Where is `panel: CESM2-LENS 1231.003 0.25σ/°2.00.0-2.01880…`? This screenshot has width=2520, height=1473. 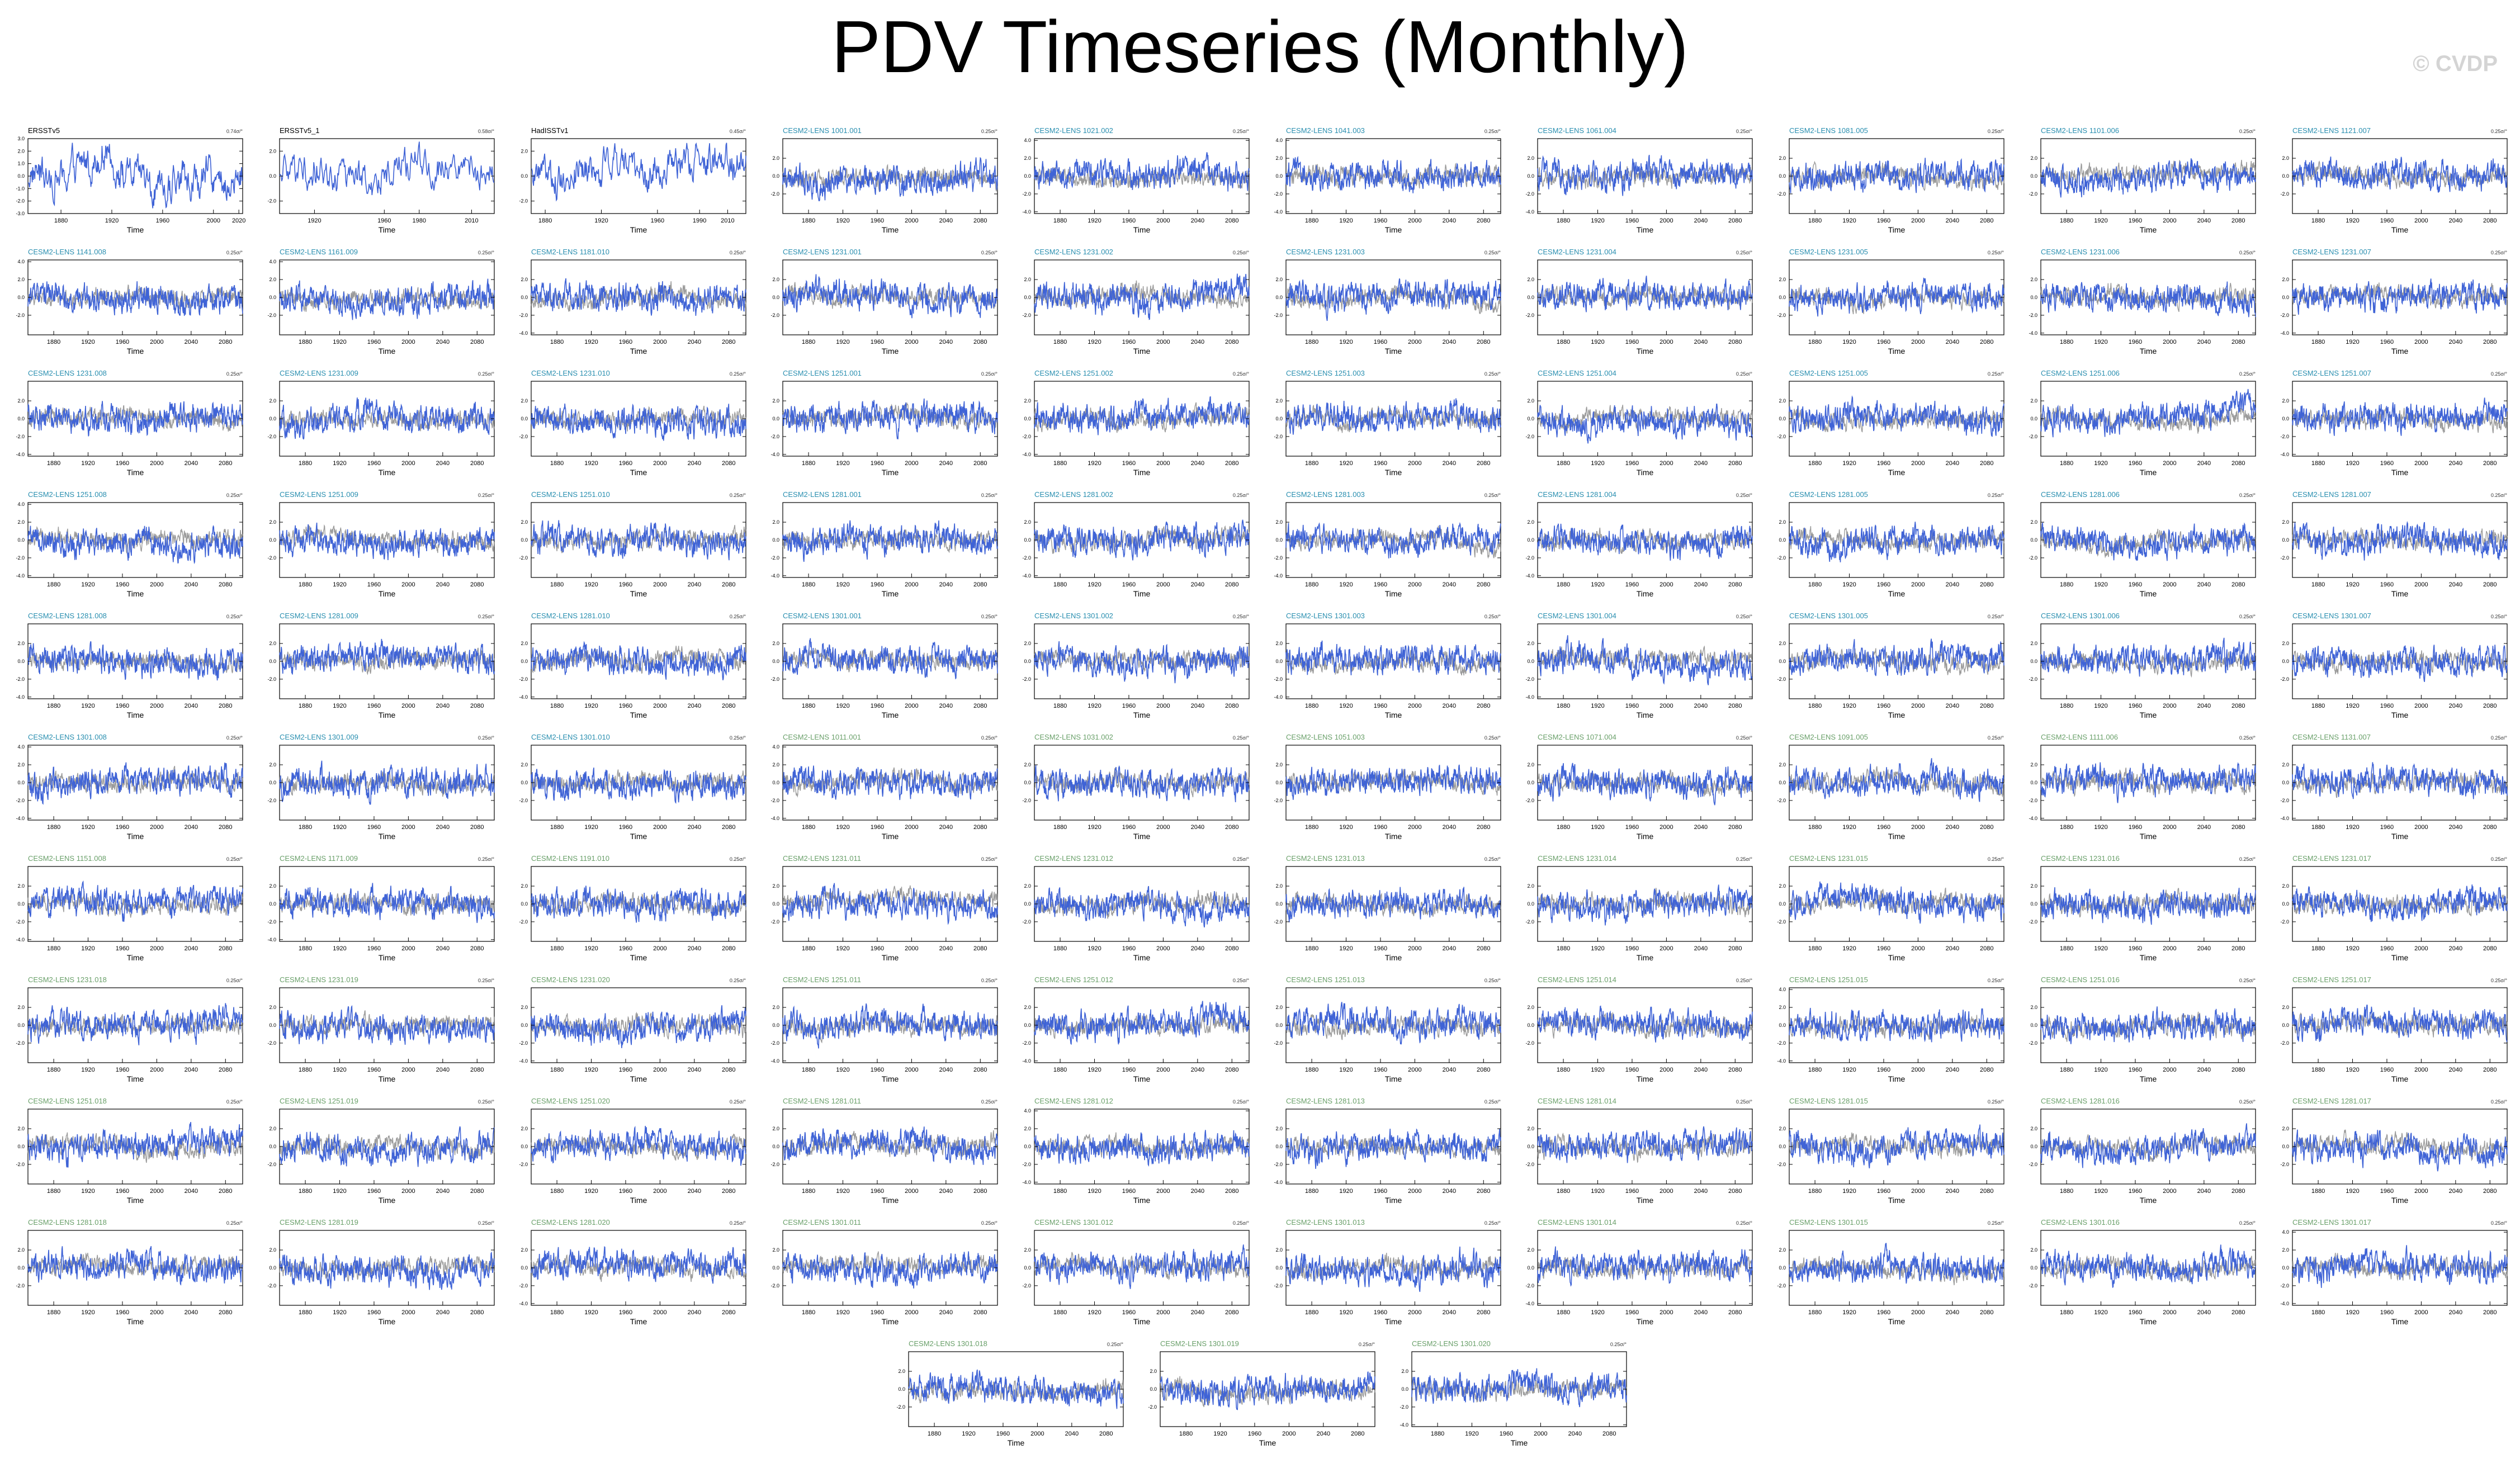
panel: CESM2-LENS 1231.003 0.25σ/°2.00.0-2.01880… is located at coordinates (1387, 302).